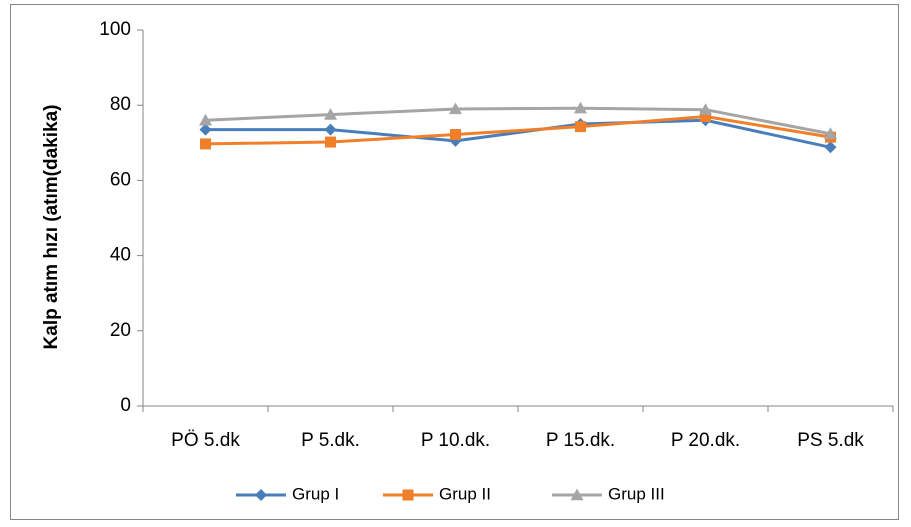 The width and height of the screenshot is (911, 527). Describe the element at coordinates (315, 493) in the screenshot. I see `legend-label: Grup I` at that location.